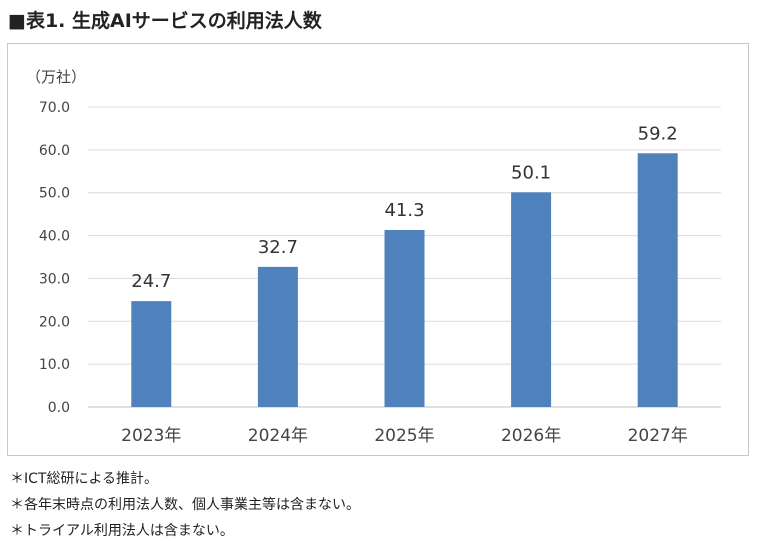 This screenshot has height=554, width=780. What do you see at coordinates (59, 408) in the screenshot?
I see `y-tick-label: 0.0` at bounding box center [59, 408].